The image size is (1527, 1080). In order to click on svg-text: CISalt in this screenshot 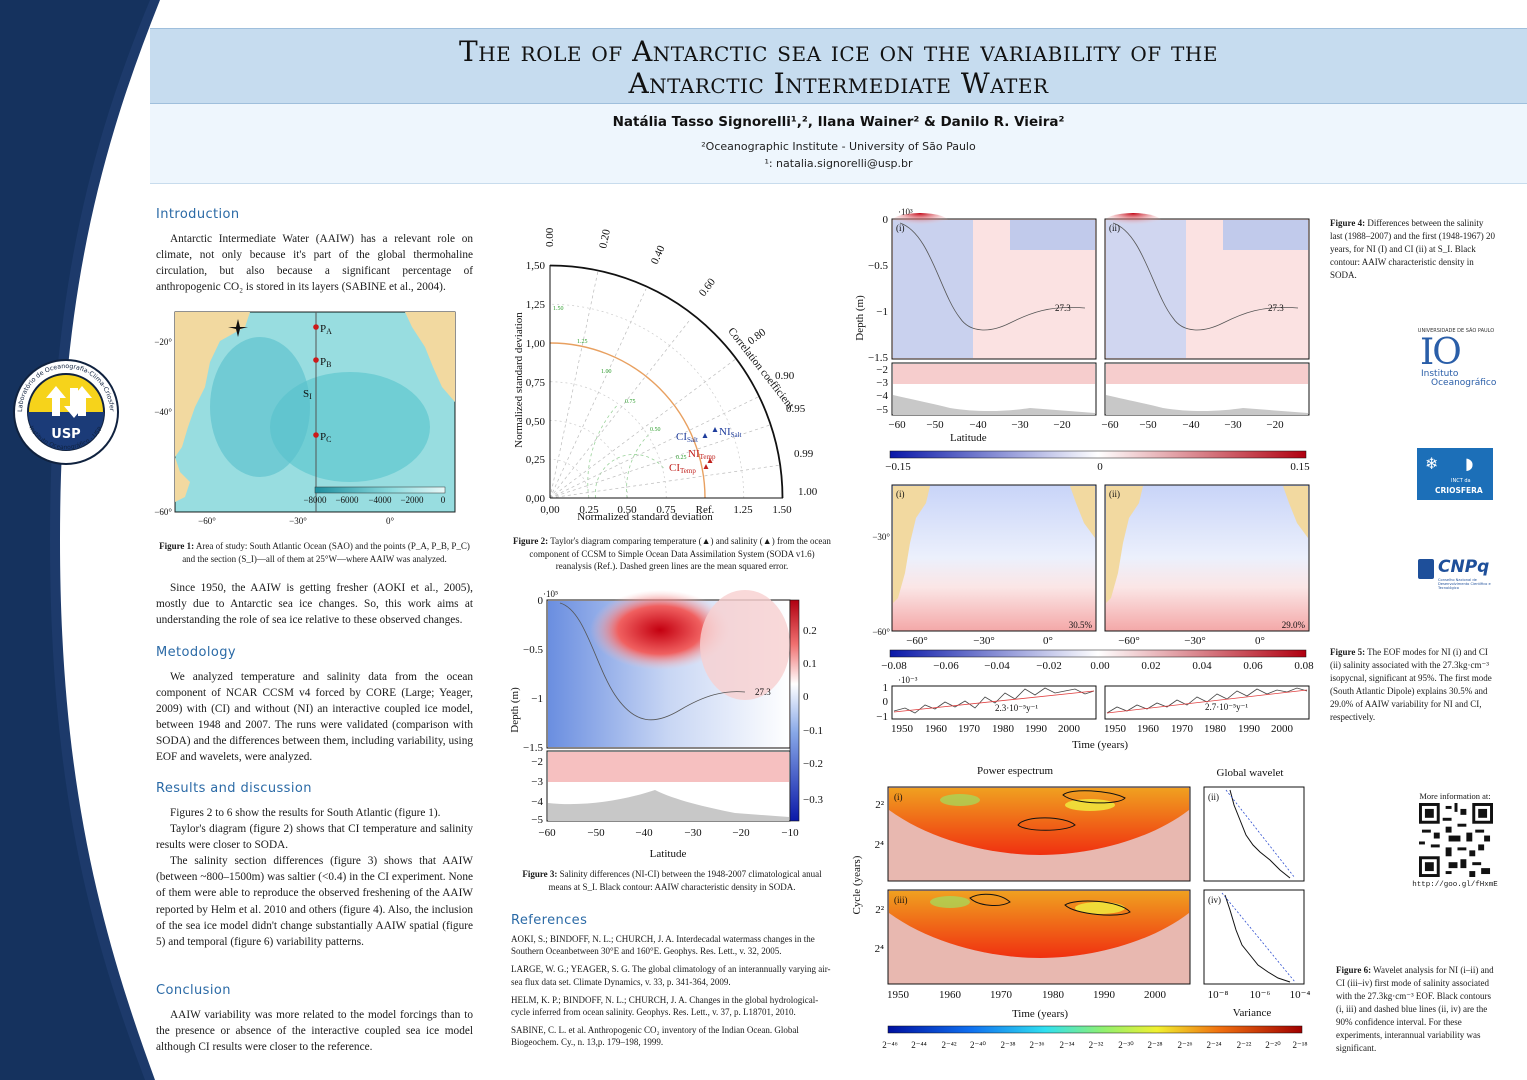, I will do `click(687, 437)`.